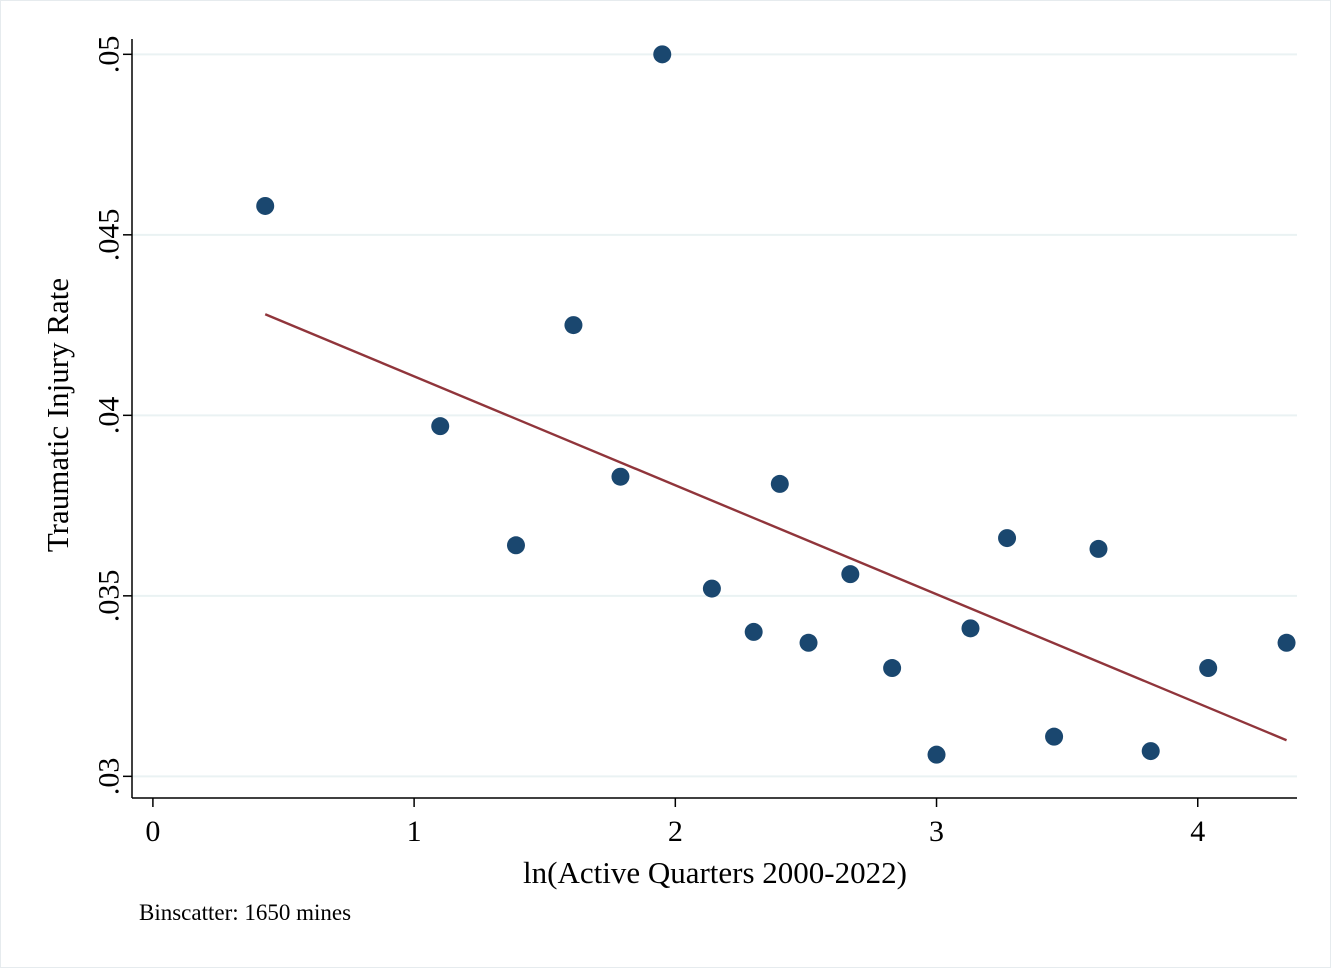  What do you see at coordinates (109, 55) in the screenshot?
I see `y-tick-label: .05` at bounding box center [109, 55].